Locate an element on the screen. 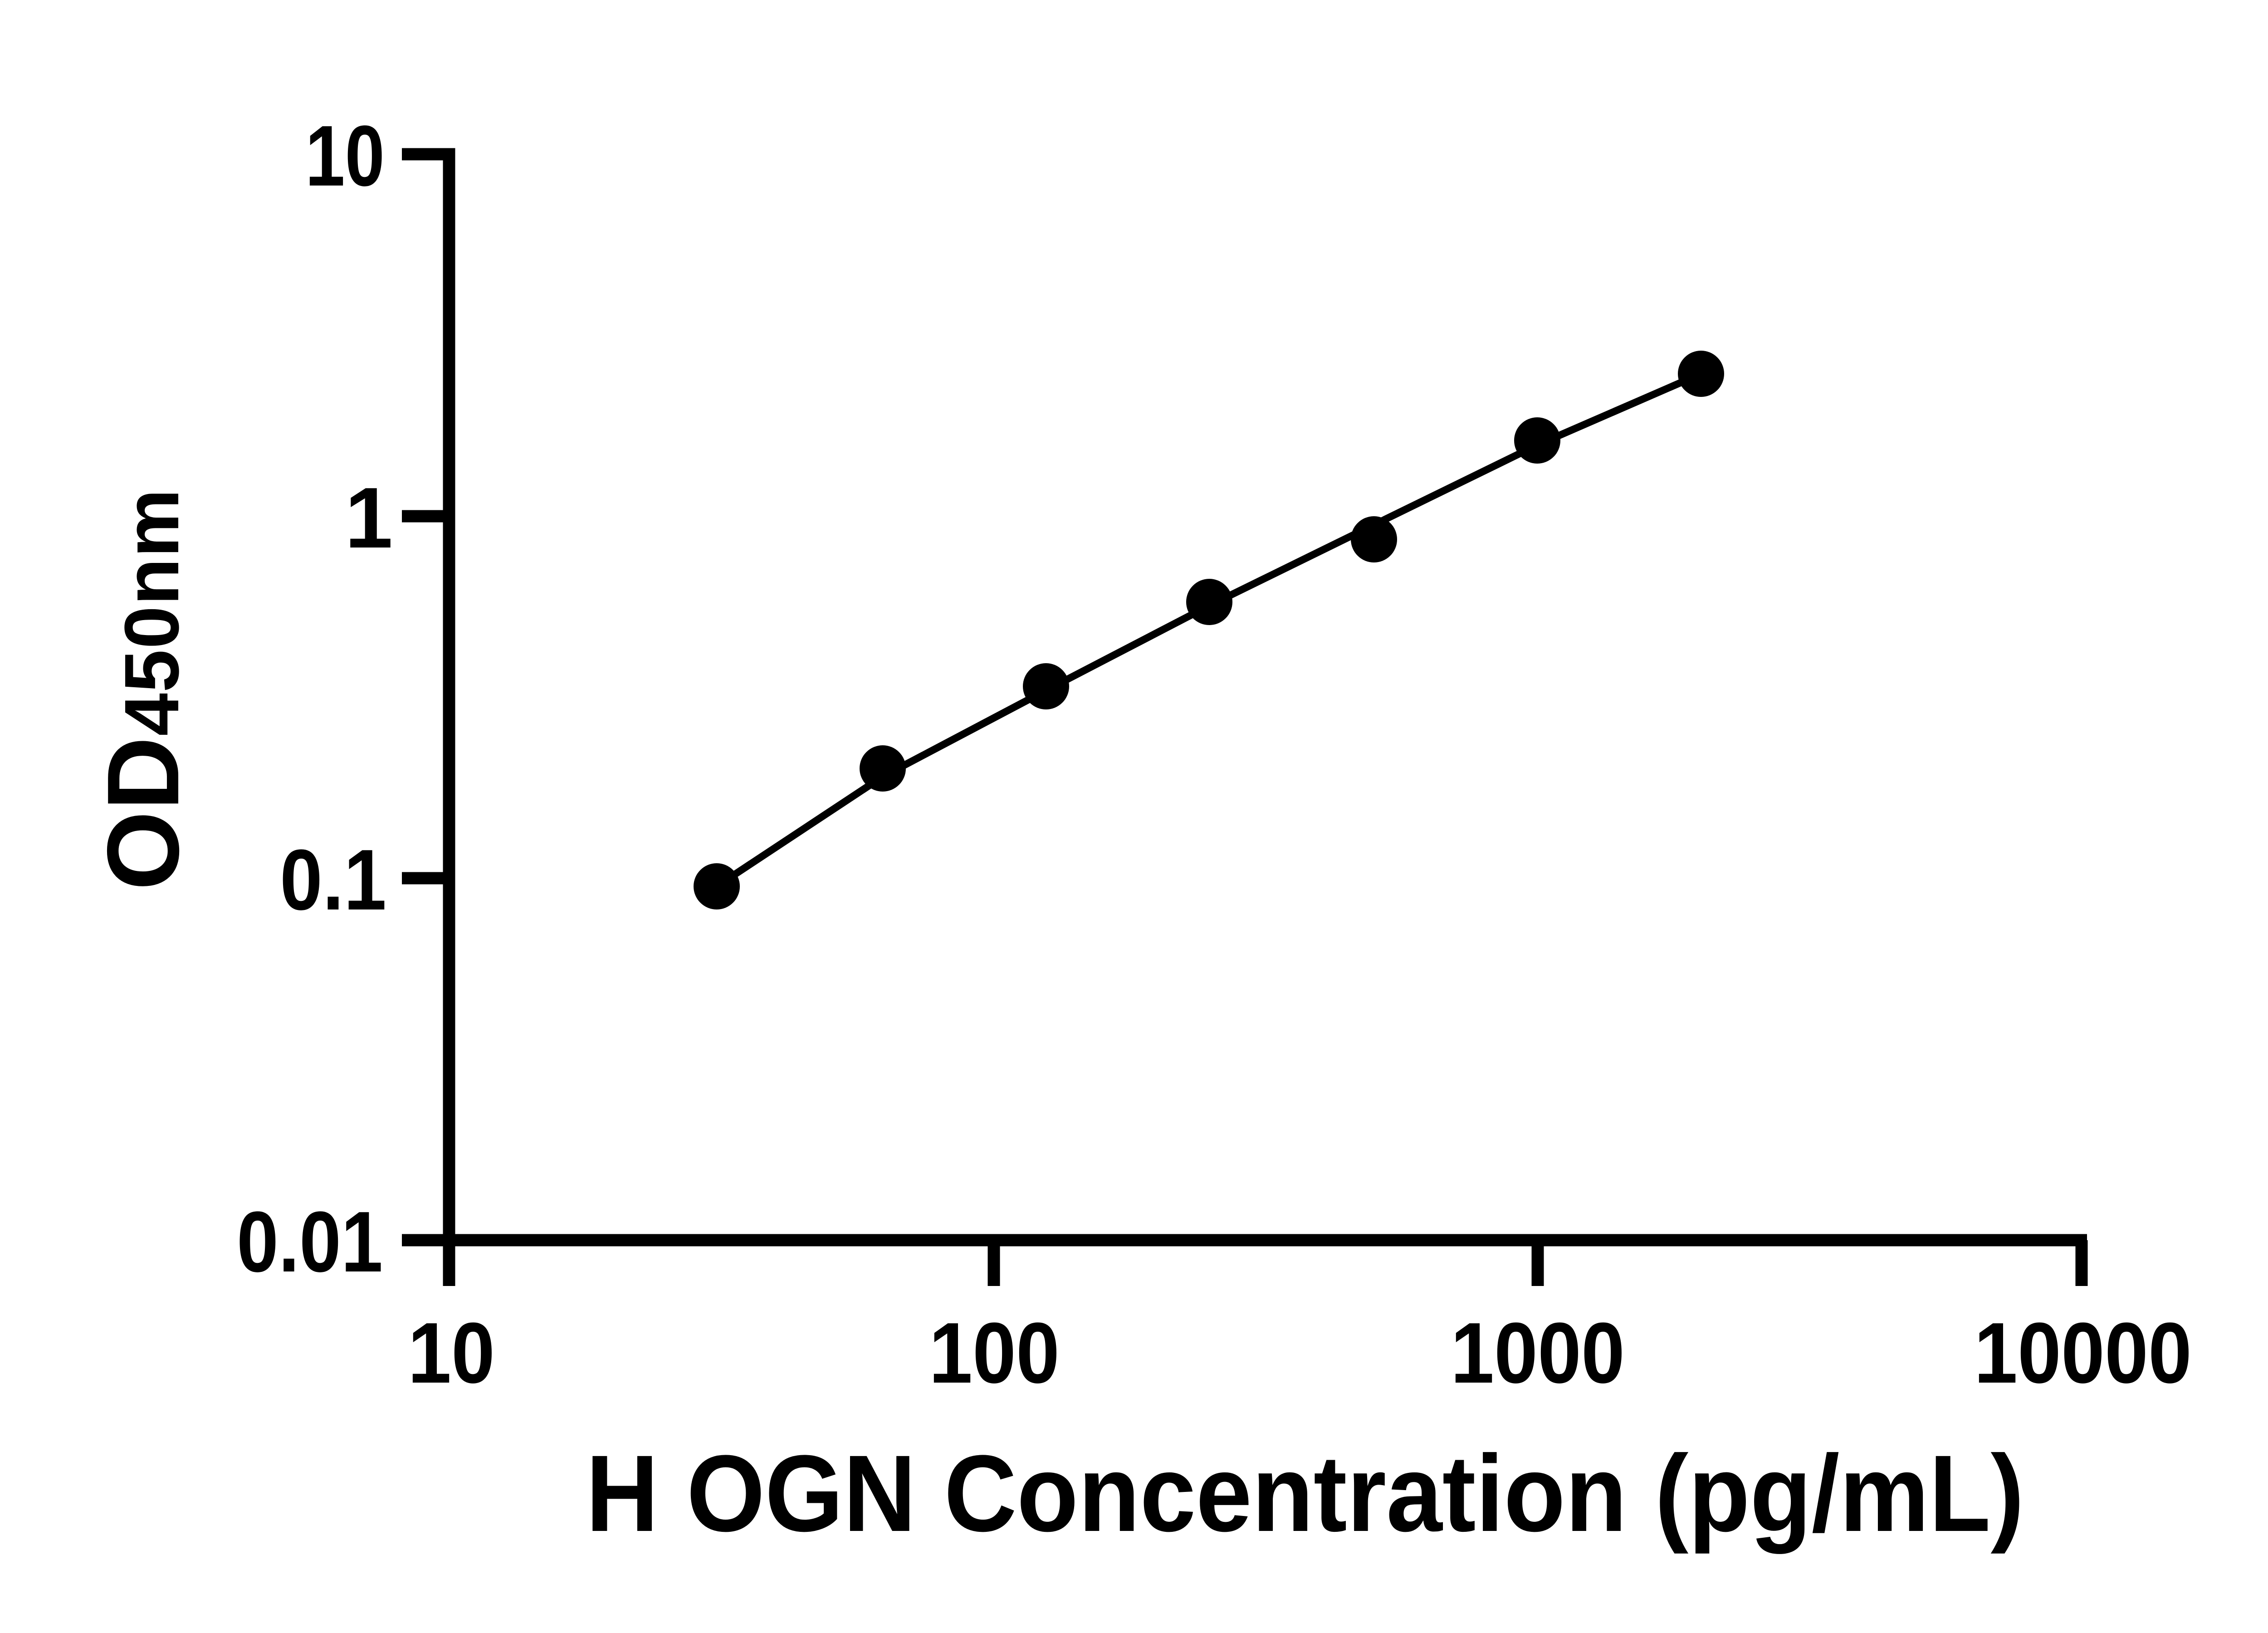 Image resolution: width=2268 pixels, height=1633 pixels. svg-text: 1000 is located at coordinates (1538, 1353).